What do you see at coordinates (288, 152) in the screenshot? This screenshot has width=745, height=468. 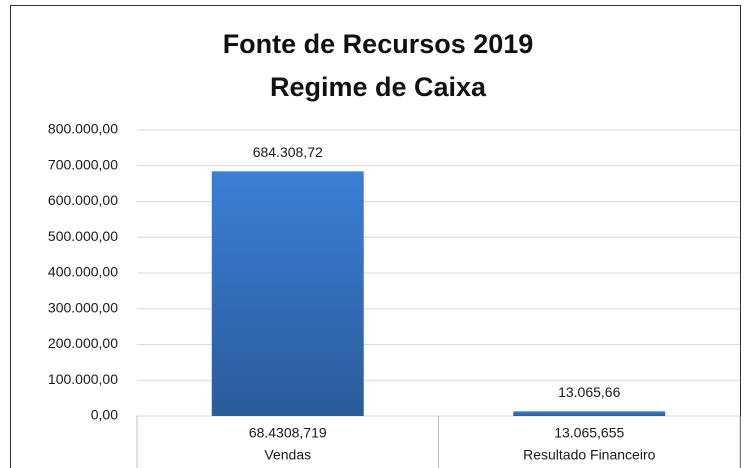 I see `data-label: 684.308,72` at bounding box center [288, 152].